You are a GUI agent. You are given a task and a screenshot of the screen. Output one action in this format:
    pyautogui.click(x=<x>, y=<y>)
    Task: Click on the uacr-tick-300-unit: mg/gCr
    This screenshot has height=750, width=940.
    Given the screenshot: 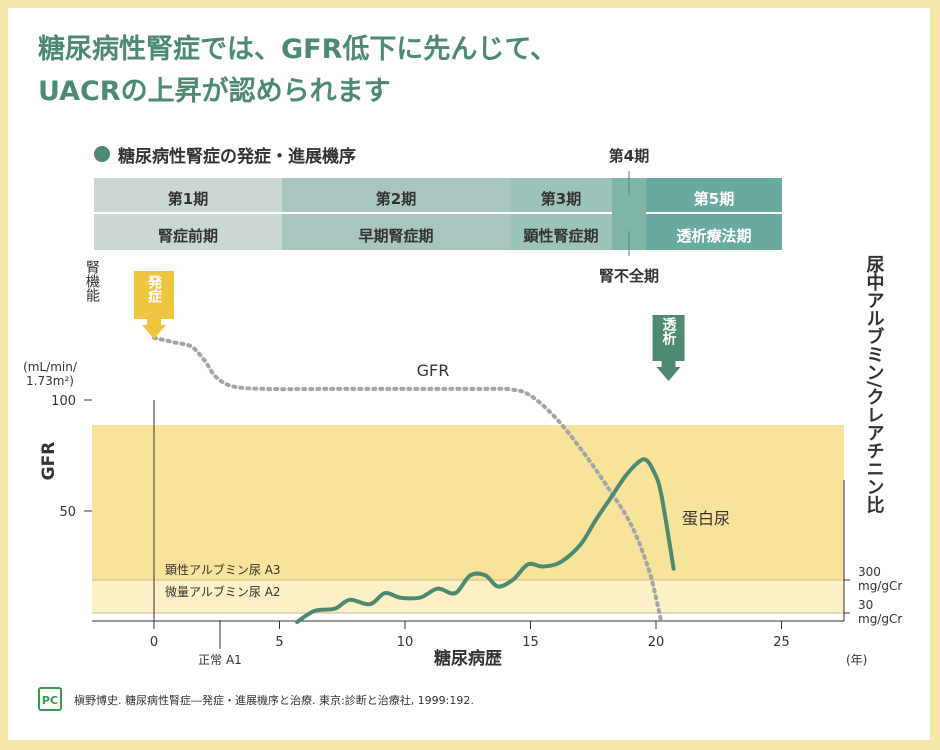 What is the action you would take?
    pyautogui.click(x=880, y=586)
    